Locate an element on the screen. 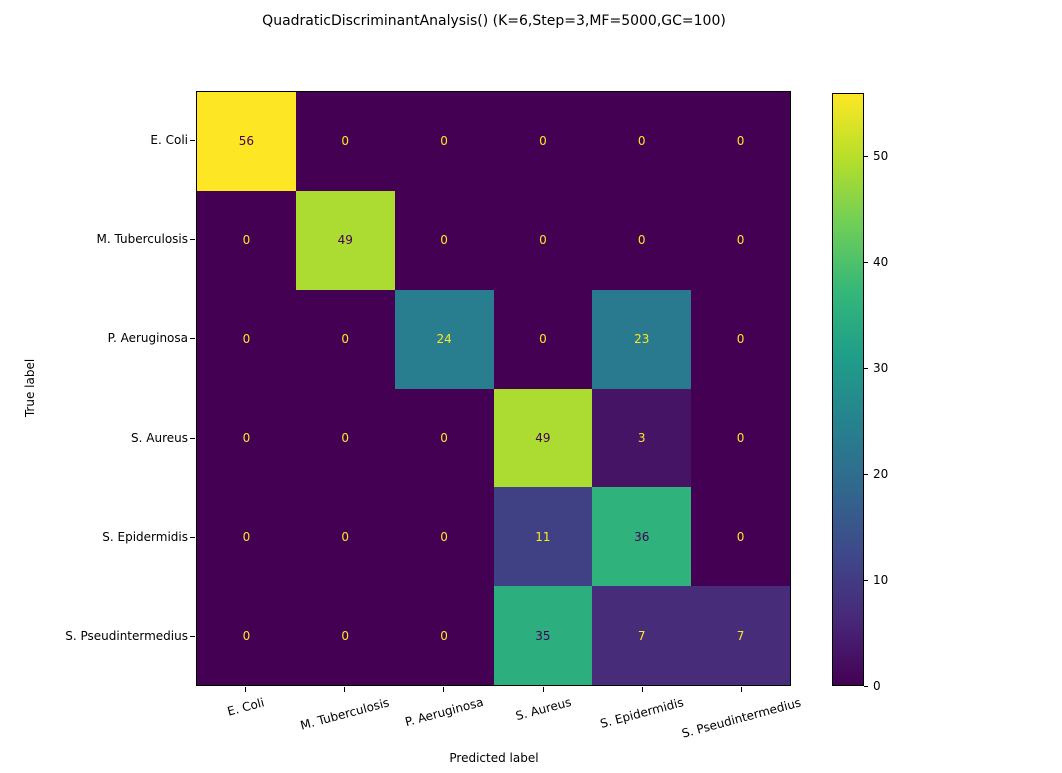  matrix-cell-r0c1: 0 is located at coordinates (345, 141).